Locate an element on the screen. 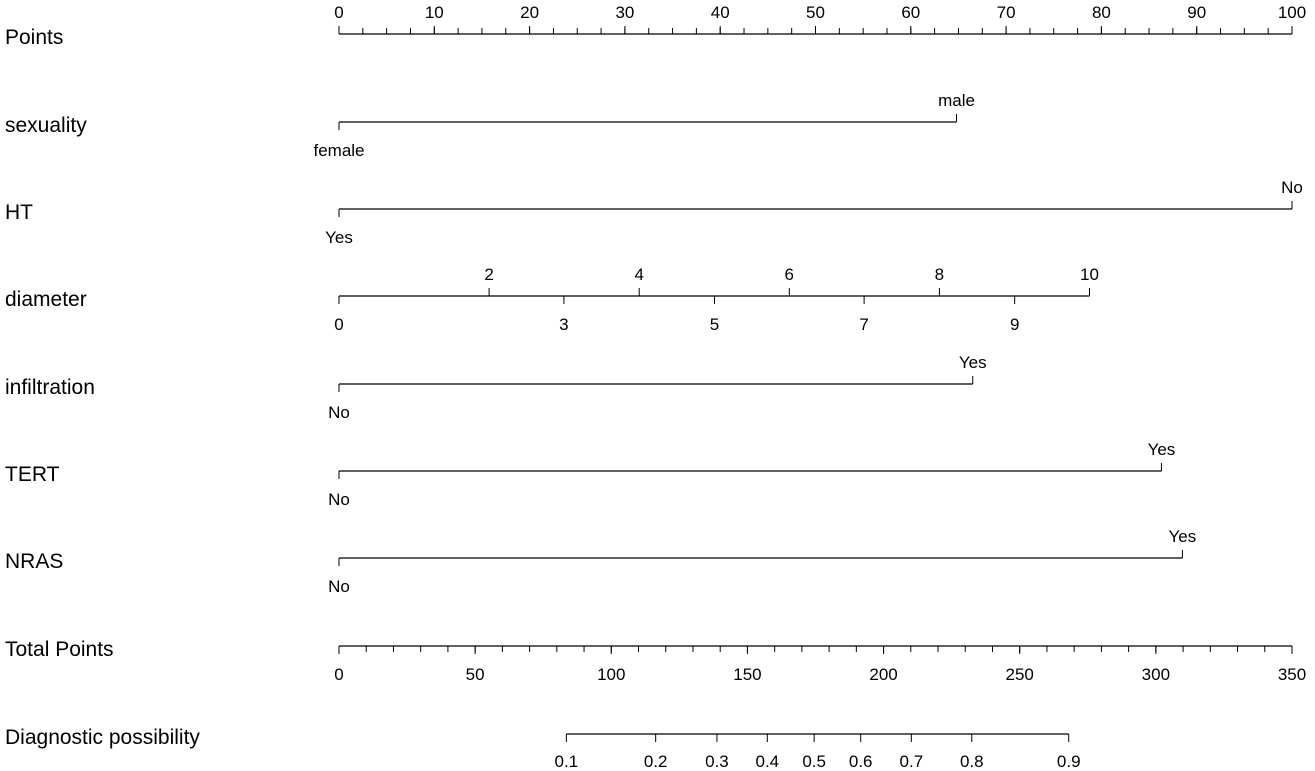  category-label-nras: No is located at coordinates (339, 586).